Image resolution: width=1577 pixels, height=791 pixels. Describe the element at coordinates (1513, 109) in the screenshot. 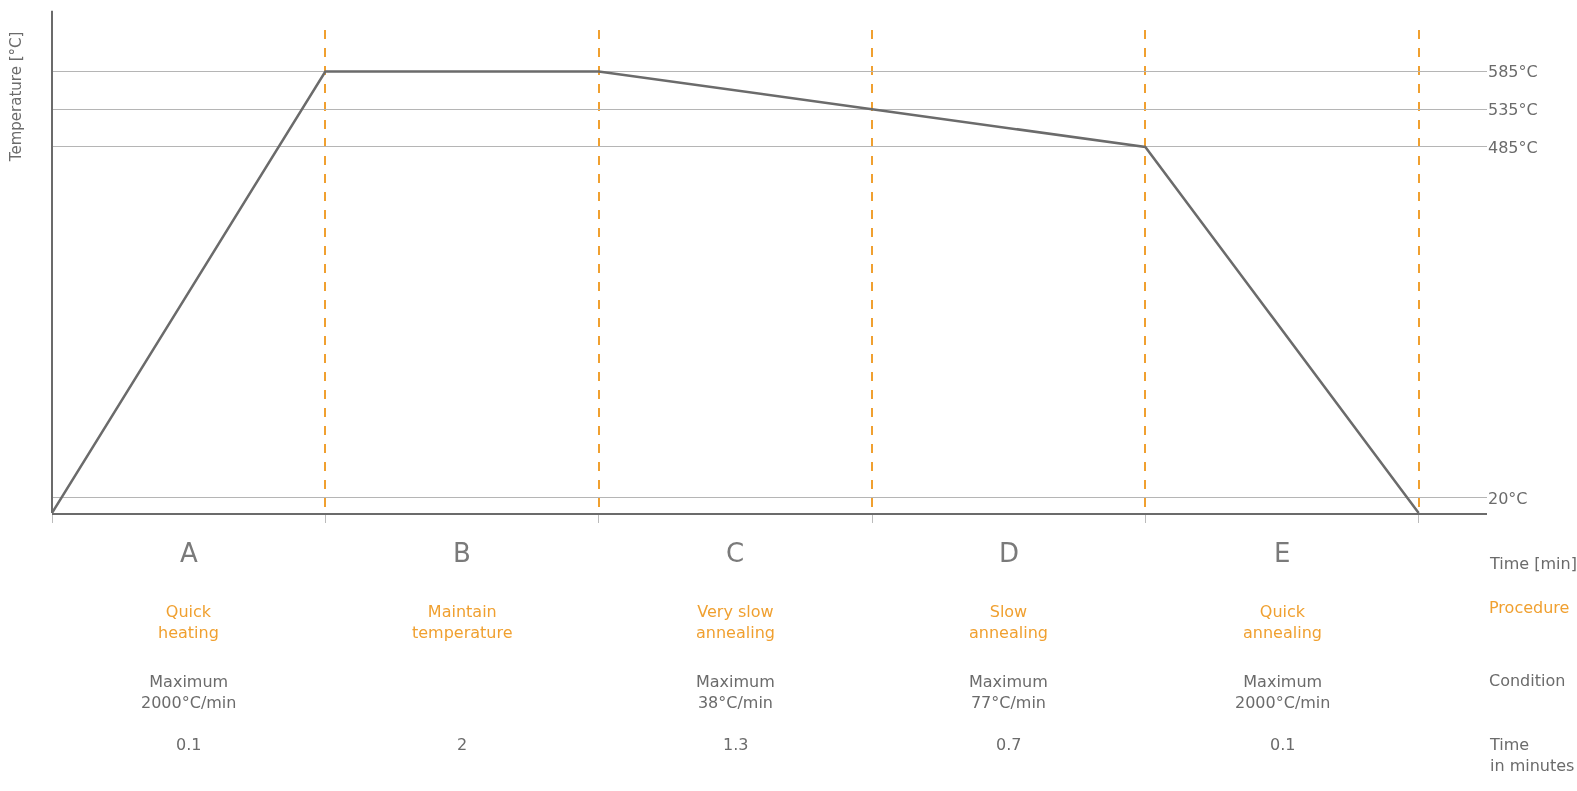

I see `y-tick-label: 535°C` at that location.